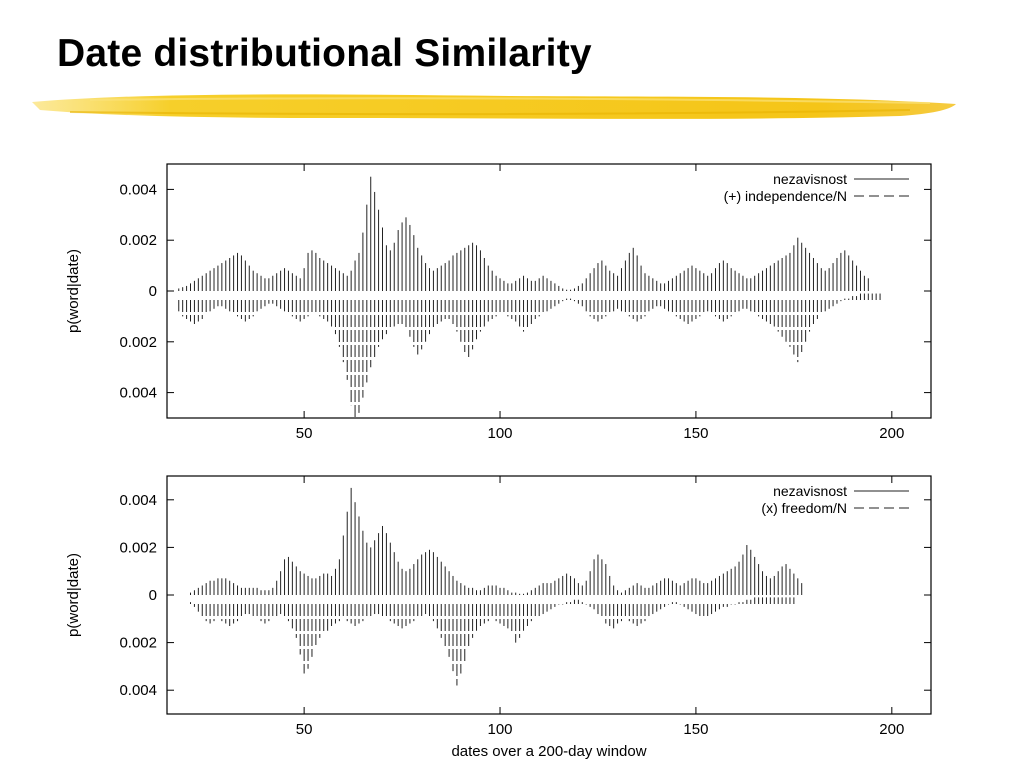  What do you see at coordinates (804, 508) in the screenshot?
I see `legend-label: (x) freedom/N` at bounding box center [804, 508].